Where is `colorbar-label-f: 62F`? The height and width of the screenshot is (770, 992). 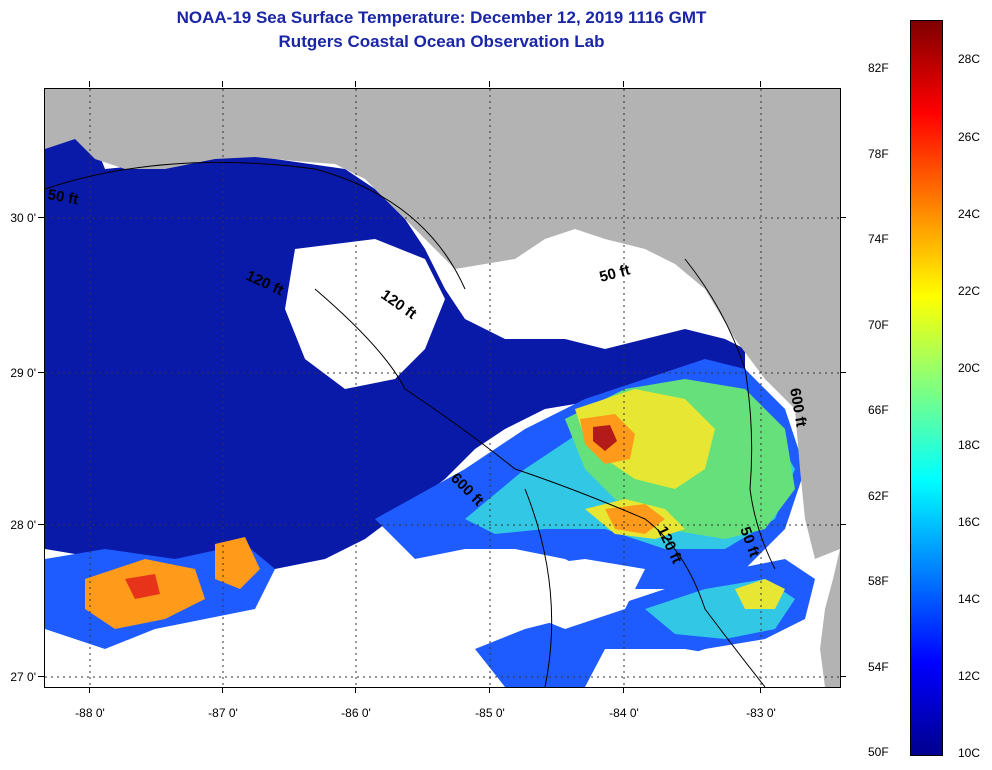 colorbar-label-f: 62F is located at coordinates (878, 496).